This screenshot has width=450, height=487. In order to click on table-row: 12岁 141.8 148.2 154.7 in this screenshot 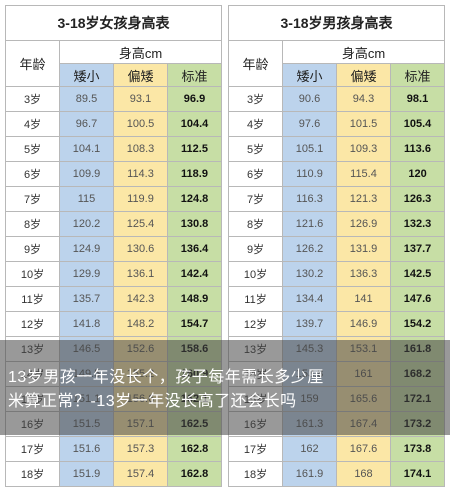, I will do `click(114, 324)`.